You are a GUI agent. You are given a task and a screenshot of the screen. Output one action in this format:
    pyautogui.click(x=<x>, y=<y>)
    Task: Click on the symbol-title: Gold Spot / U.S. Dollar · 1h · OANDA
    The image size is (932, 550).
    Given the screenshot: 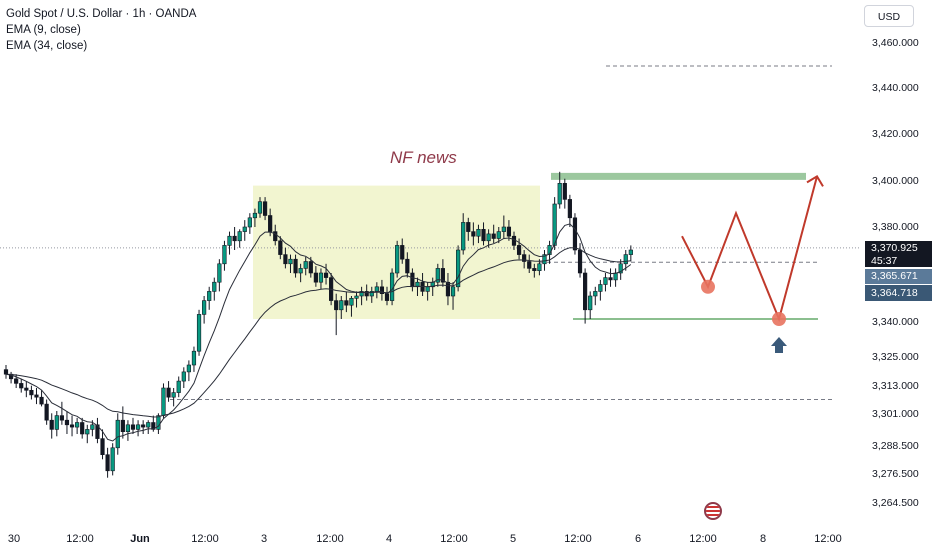 What is the action you would take?
    pyautogui.click(x=101, y=14)
    